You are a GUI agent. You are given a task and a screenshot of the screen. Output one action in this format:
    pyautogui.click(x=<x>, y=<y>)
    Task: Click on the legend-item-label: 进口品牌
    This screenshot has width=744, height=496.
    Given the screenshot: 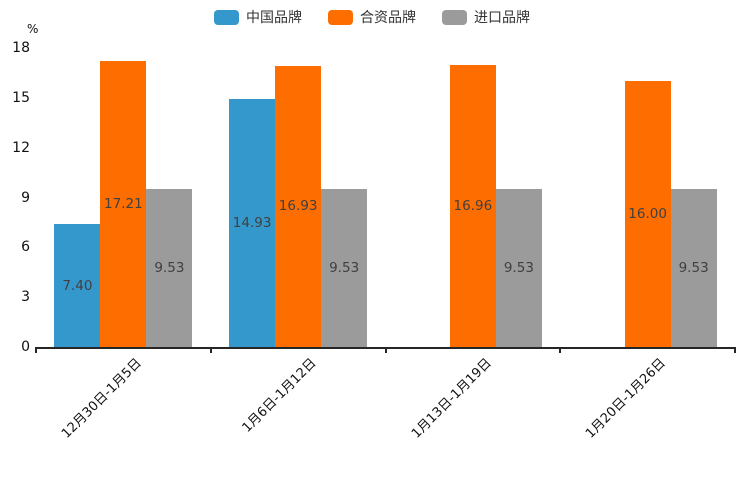 What is the action you would take?
    pyautogui.click(x=502, y=18)
    